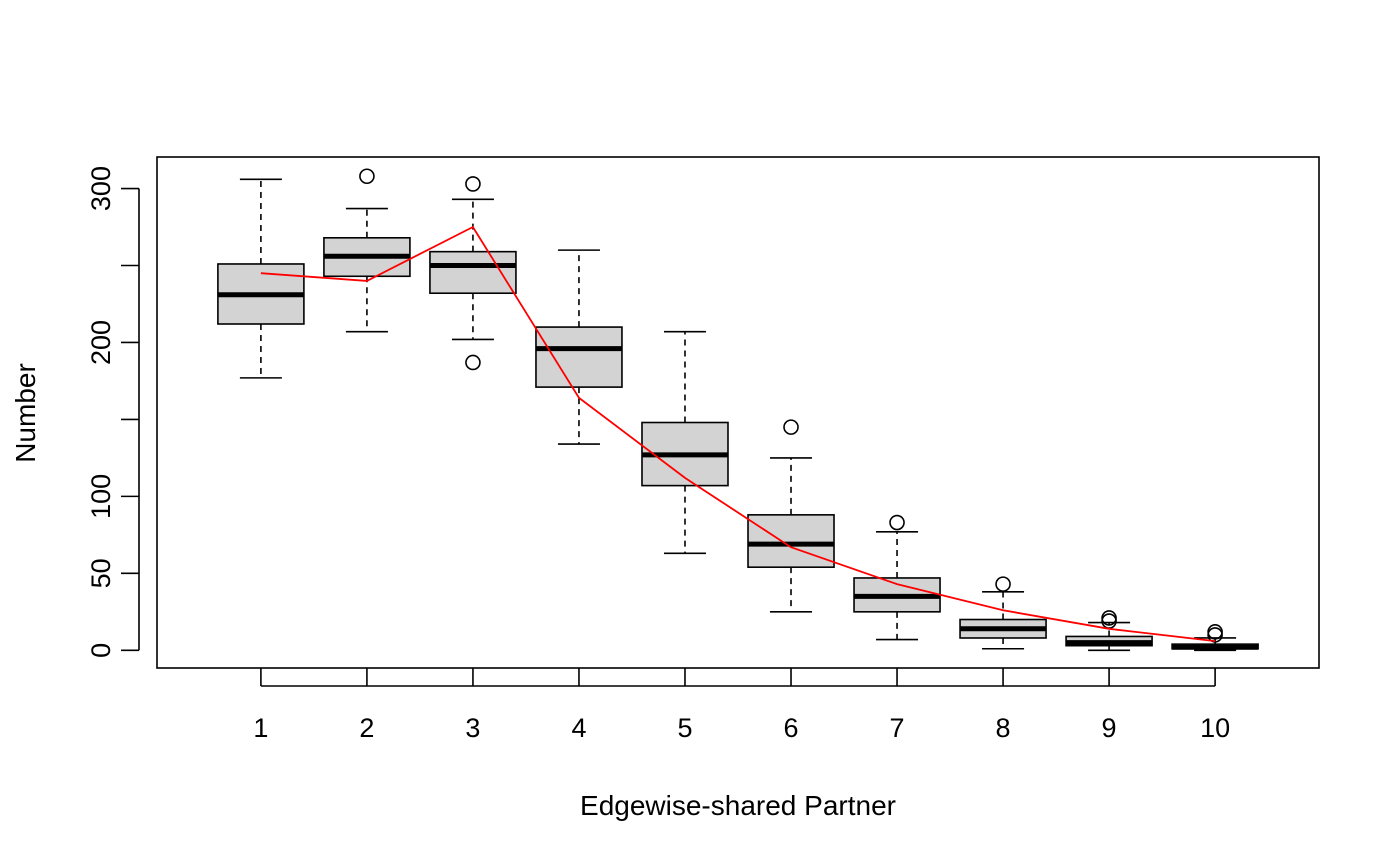 This screenshot has width=1400, height=865. I want to click on x-tick-label: 6, so click(790, 728).